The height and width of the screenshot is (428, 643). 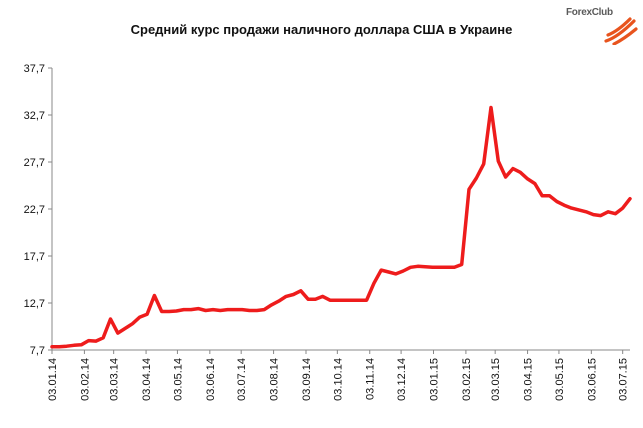 What do you see at coordinates (529, 379) in the screenshot?
I see `x-tick-label: 03.04.15` at bounding box center [529, 379].